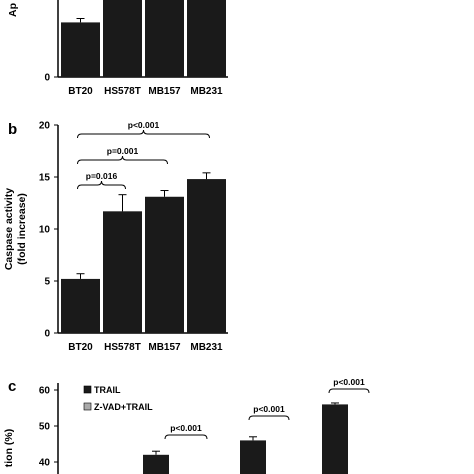  Describe the element at coordinates (164, 38) in the screenshot. I see `panel-a-bar-MB157` at that location.